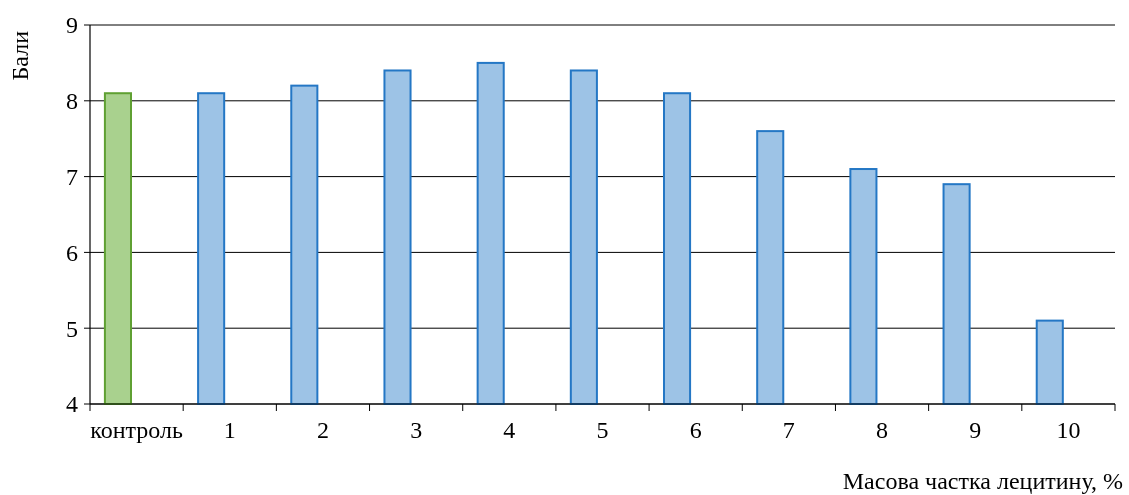  I want to click on x-tick-label: 5, so click(602, 430).